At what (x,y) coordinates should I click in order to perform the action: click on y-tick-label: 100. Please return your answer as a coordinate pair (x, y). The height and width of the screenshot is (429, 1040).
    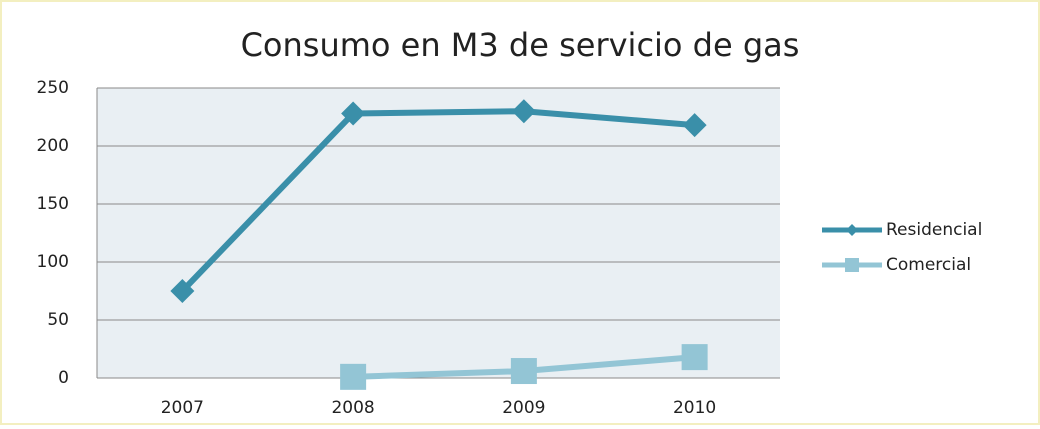
    Looking at the image, I should click on (53, 262).